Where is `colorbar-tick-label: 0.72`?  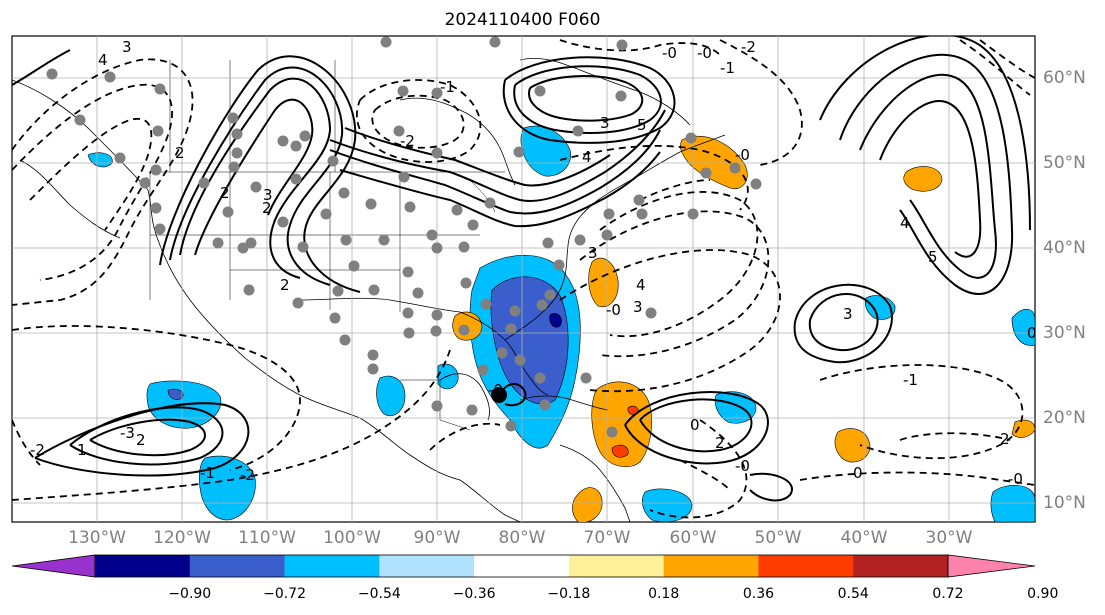 colorbar-tick-label: 0.72 is located at coordinates (948, 594).